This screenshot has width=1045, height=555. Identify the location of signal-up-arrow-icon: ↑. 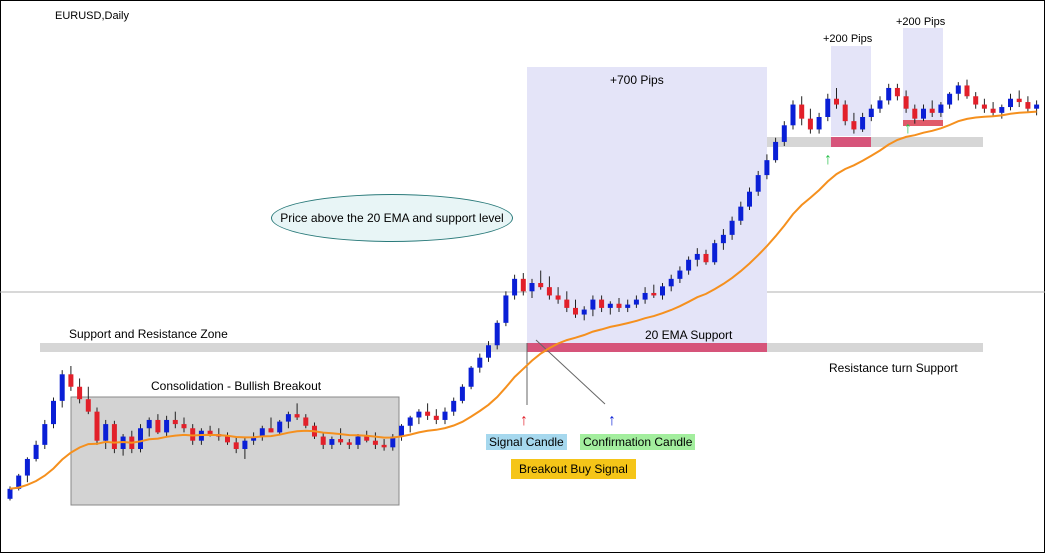
(524, 420).